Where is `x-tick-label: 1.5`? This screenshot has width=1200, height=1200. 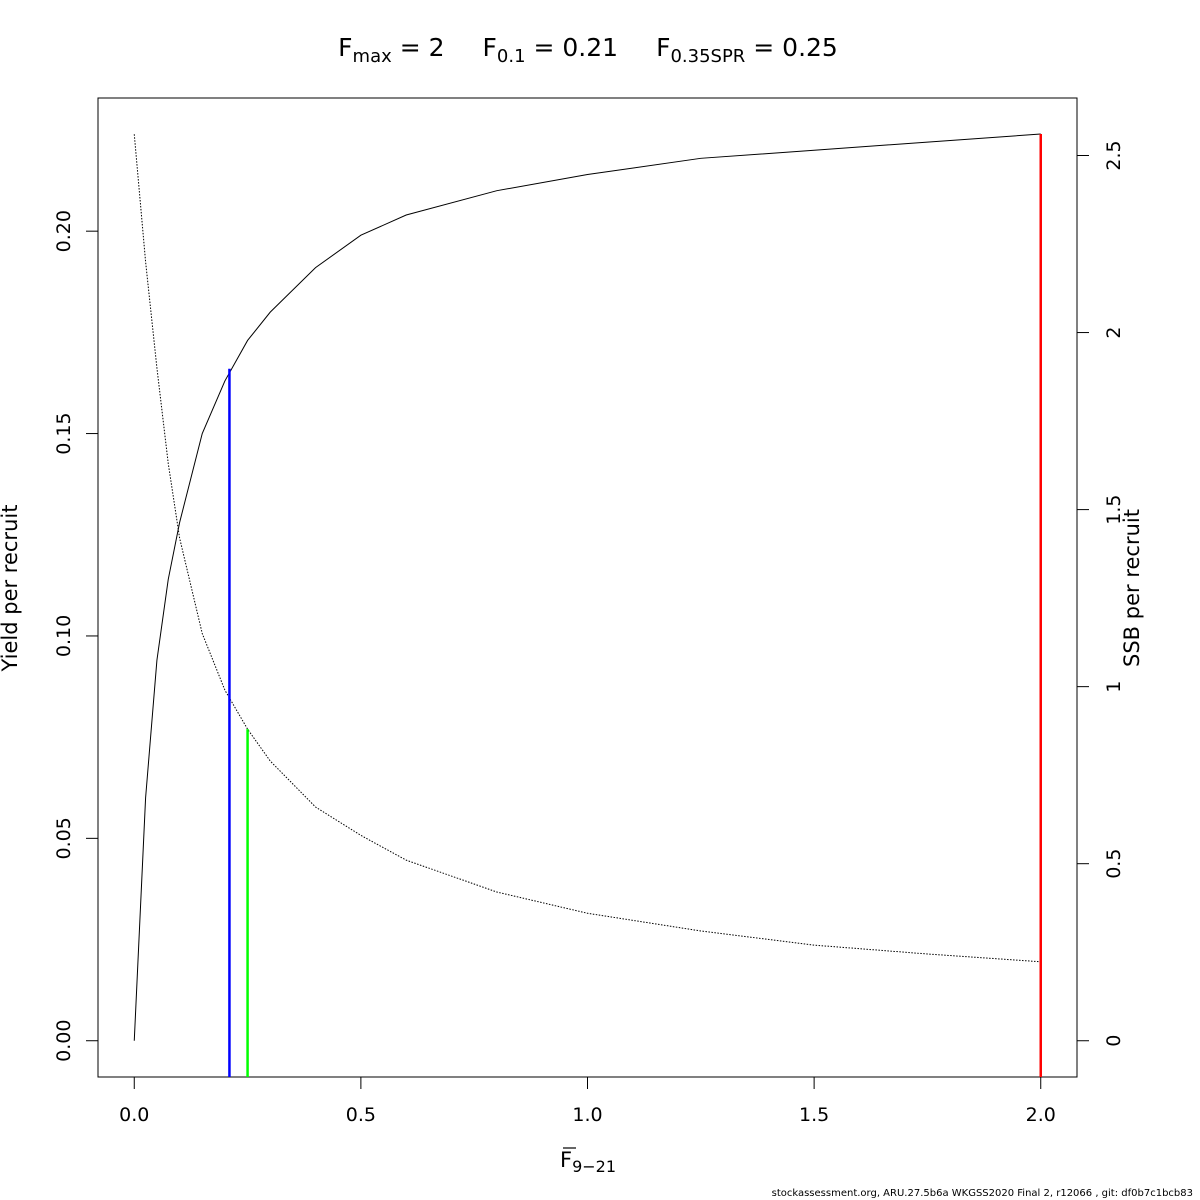 x-tick-label: 1.5 is located at coordinates (814, 1115).